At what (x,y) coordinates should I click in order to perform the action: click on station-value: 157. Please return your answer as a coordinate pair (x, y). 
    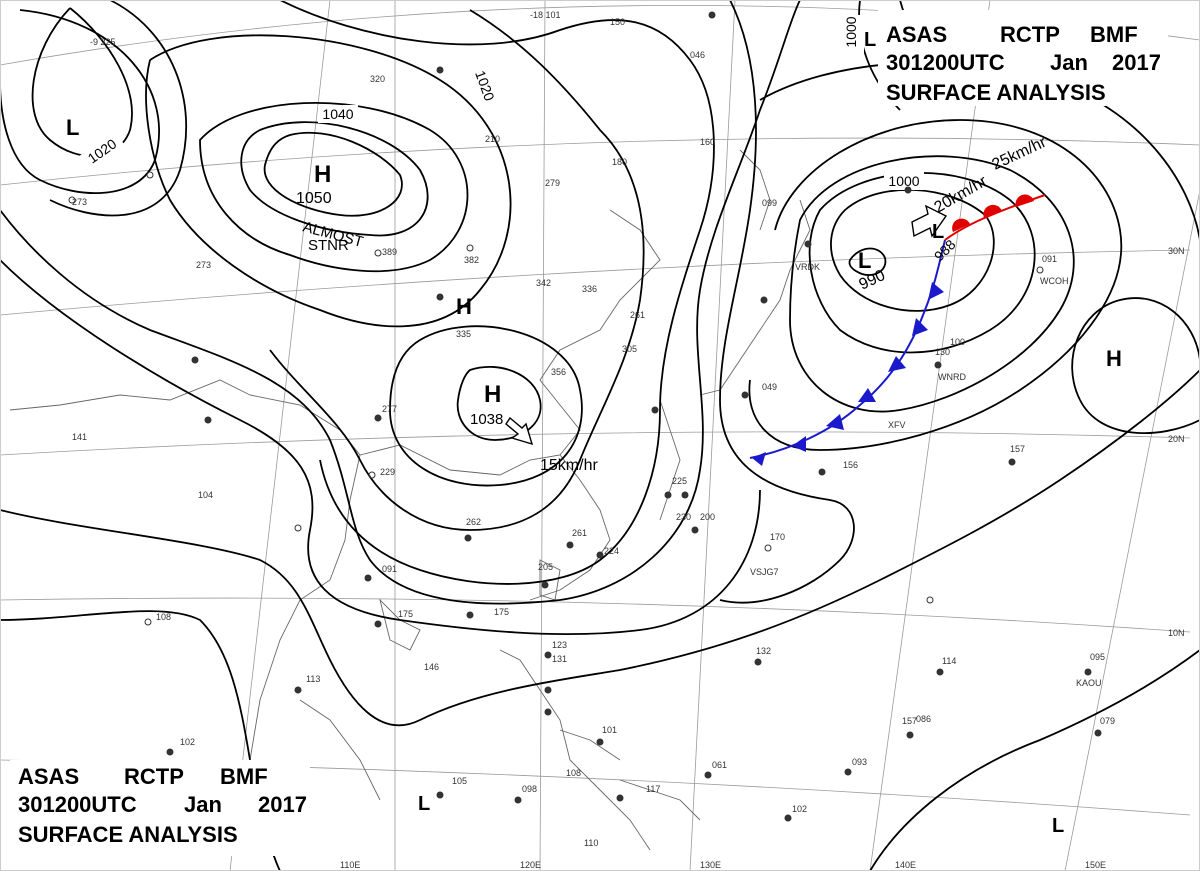
    Looking at the image, I should click on (909, 721).